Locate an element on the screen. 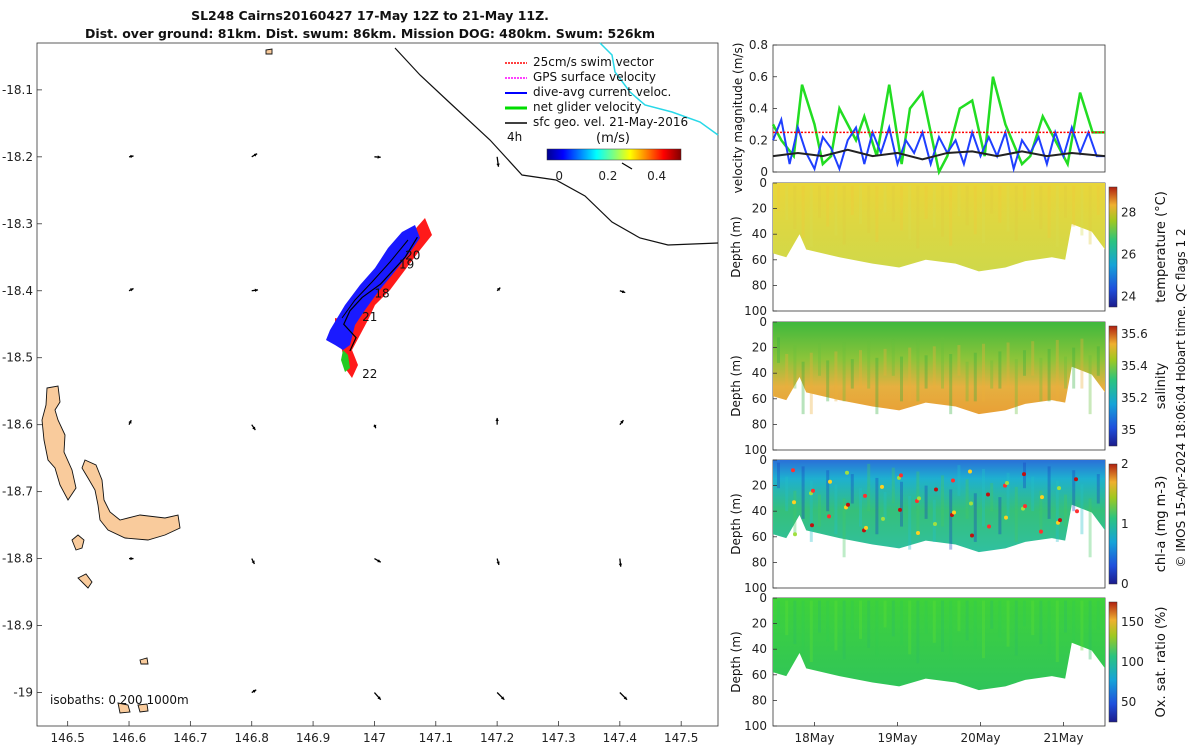 This screenshot has height=750, width=1200. section-colorbar-tick-label: 35.2 is located at coordinates (1134, 398).